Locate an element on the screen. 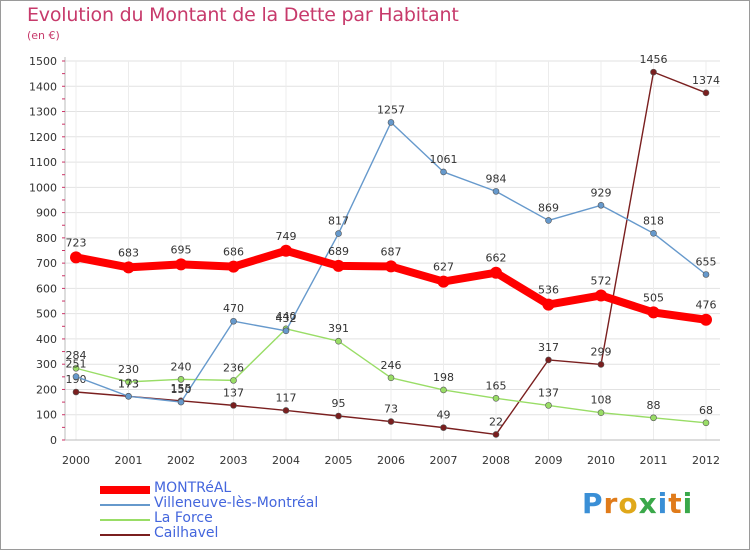  brand-letter: t is located at coordinates (675, 503).